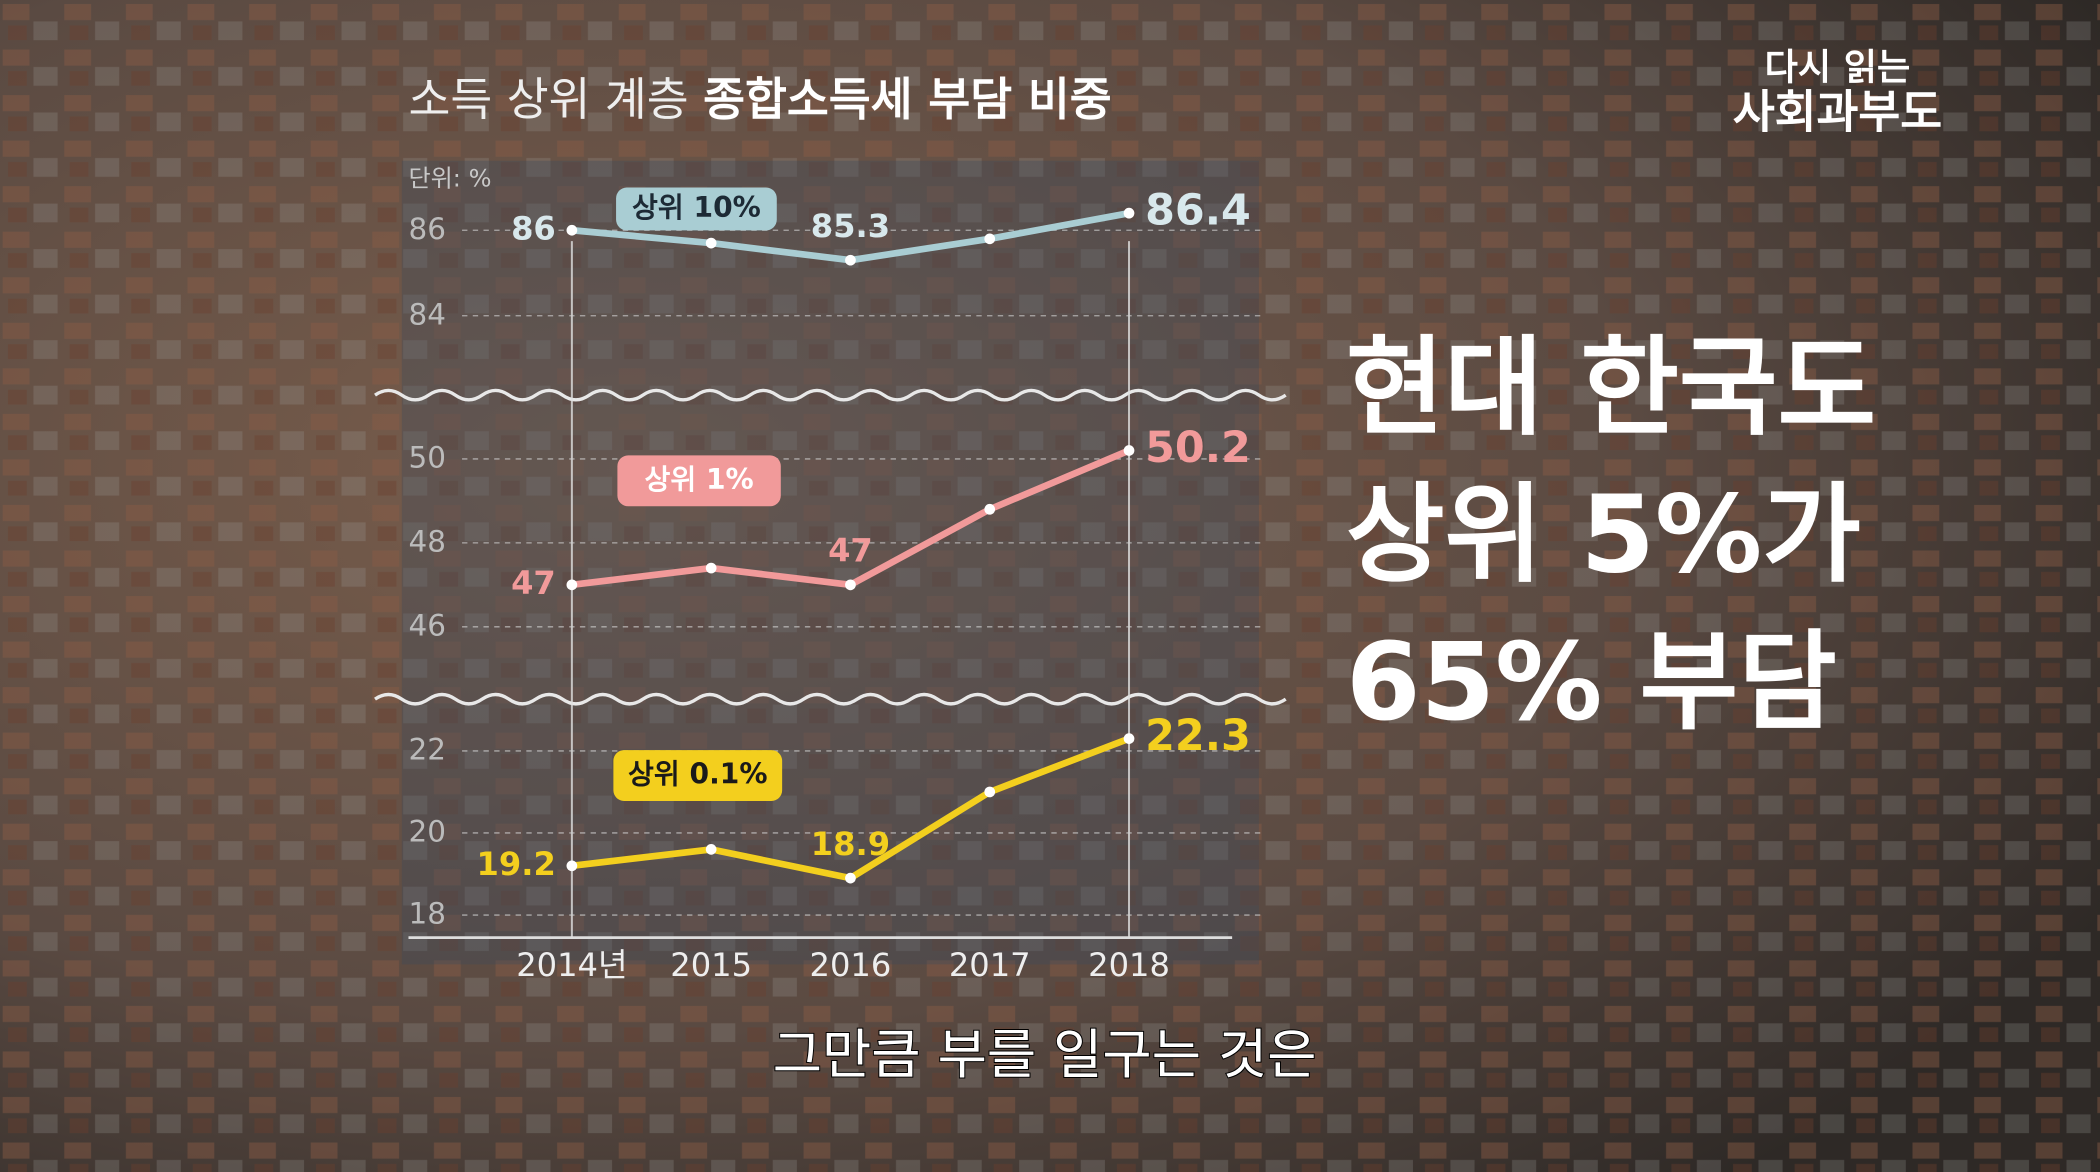 The width and height of the screenshot is (2100, 1172). What do you see at coordinates (1603, 536) in the screenshot?
I see `caption-line: 상위 5%가` at bounding box center [1603, 536].